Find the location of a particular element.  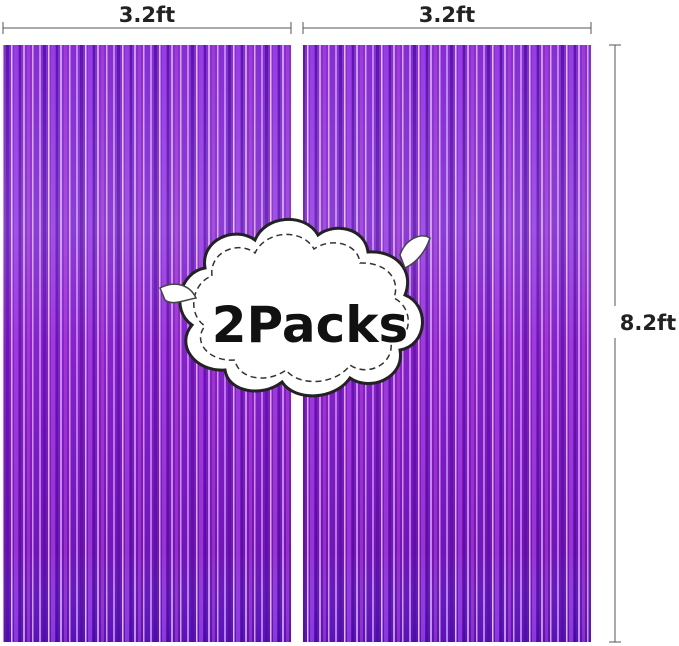

height-label: 8.2ft is located at coordinates (648, 323).